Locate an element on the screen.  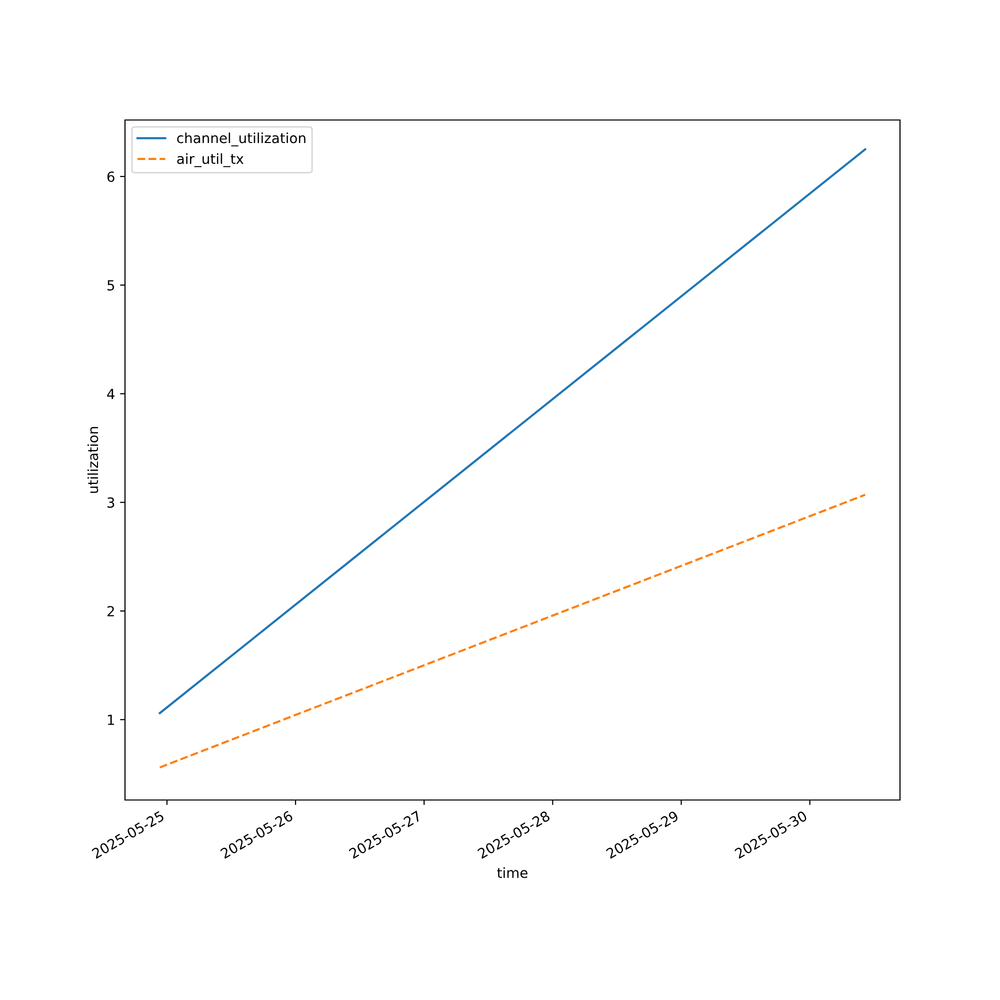
y-tick-label: 1 is located at coordinates (111, 719).